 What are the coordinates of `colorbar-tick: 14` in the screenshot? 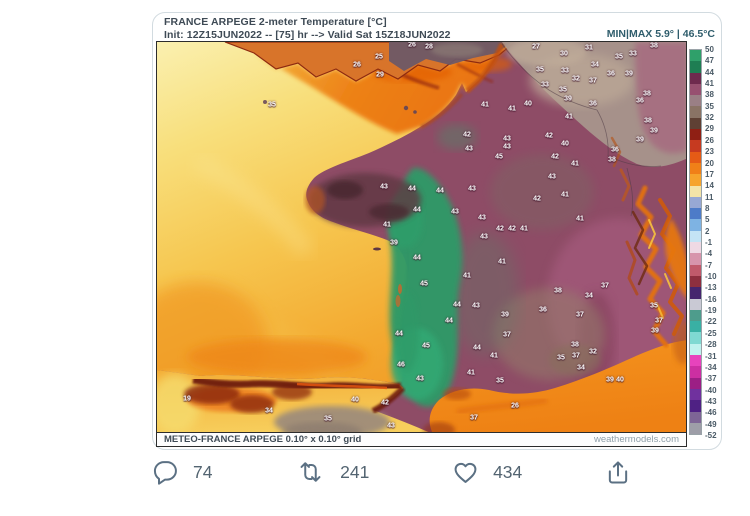 It's located at (709, 186).